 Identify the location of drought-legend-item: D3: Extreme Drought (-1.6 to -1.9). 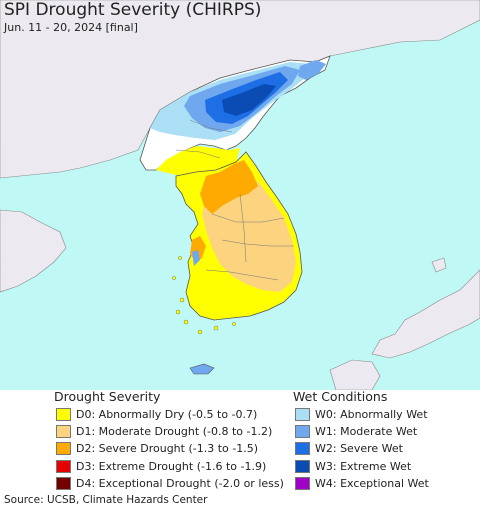
(161, 466).